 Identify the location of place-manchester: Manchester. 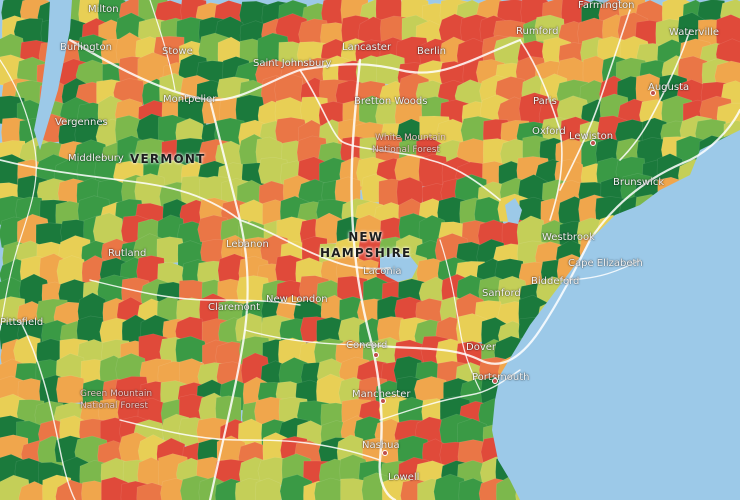
(381, 394).